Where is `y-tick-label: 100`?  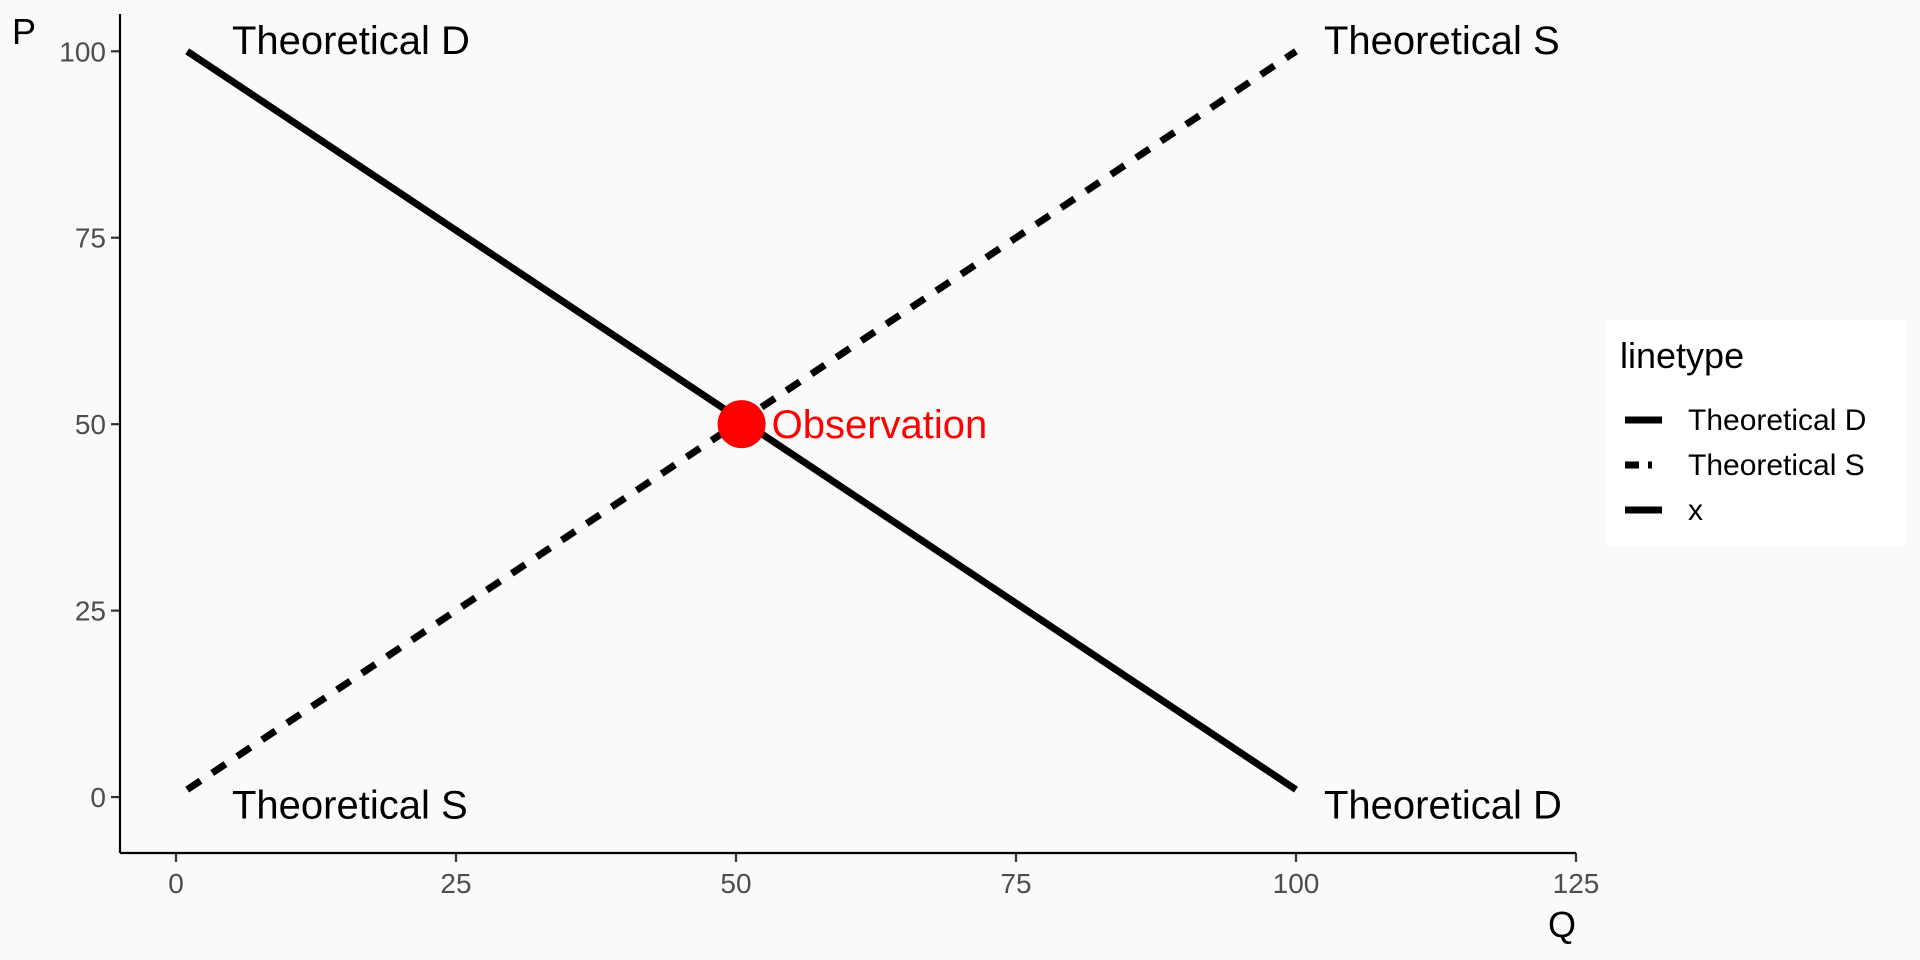
y-tick-label: 100 is located at coordinates (82, 51).